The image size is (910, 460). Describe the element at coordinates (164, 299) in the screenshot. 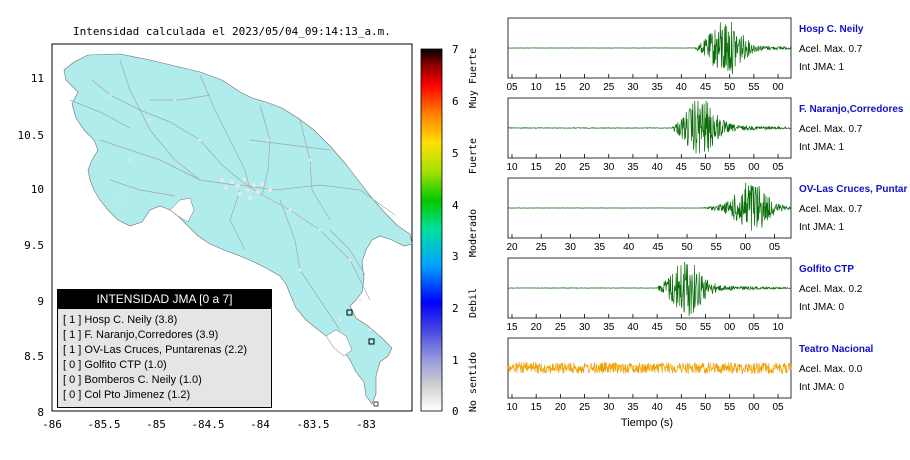

I see `legend-title: INTENSIDAD JMA [0 a 7]` at that location.